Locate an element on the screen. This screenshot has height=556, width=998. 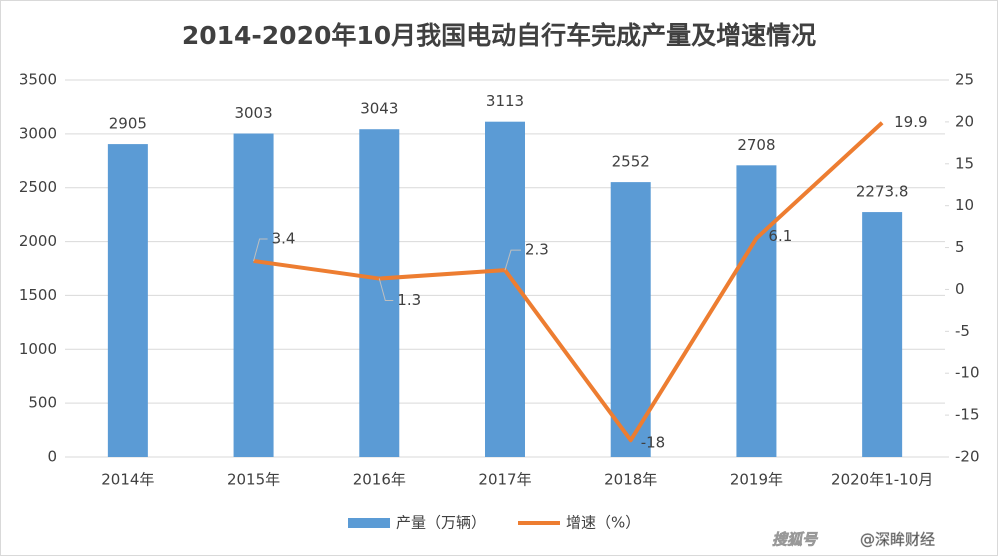
y-tick-label: 2500 is located at coordinates (38, 187).